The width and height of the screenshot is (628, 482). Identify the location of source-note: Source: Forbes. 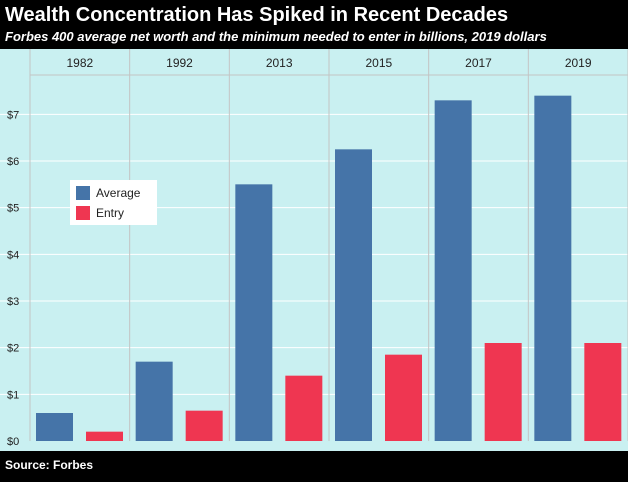
(49, 465).